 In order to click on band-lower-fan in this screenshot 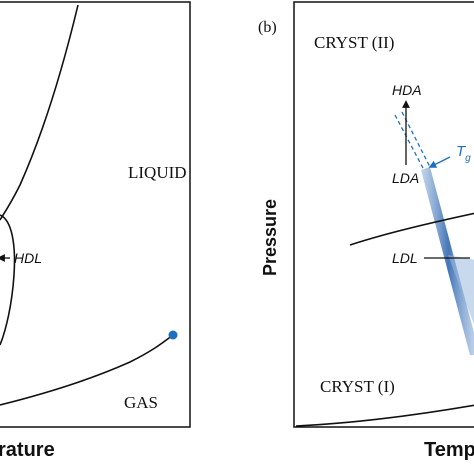, I will do `click(461, 290)`.